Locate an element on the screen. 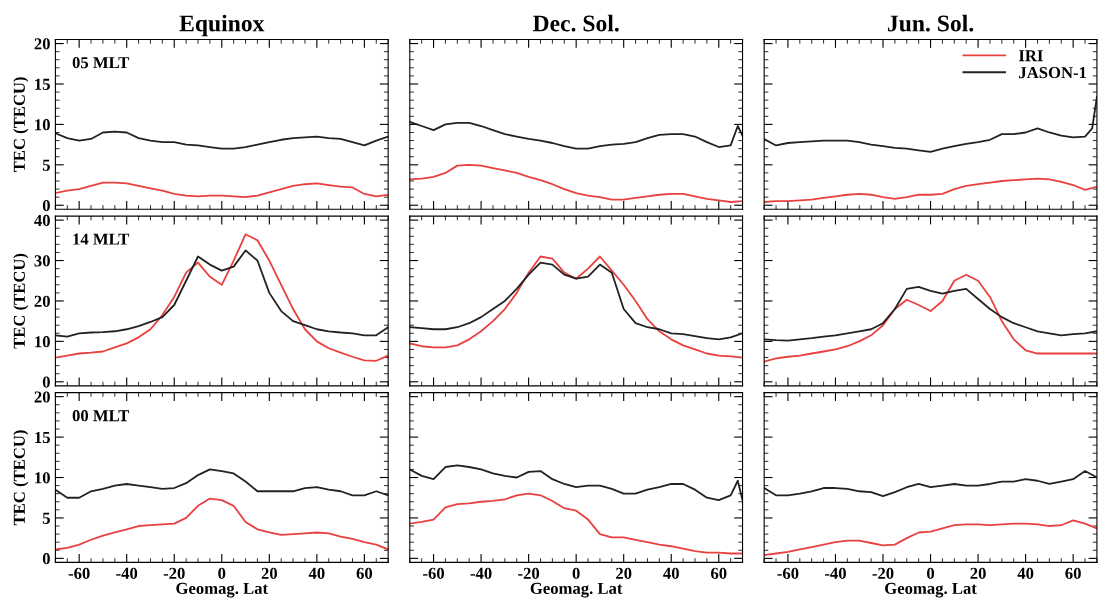 This screenshot has width=1108, height=608. annotation: 14 MLT is located at coordinates (101, 239).